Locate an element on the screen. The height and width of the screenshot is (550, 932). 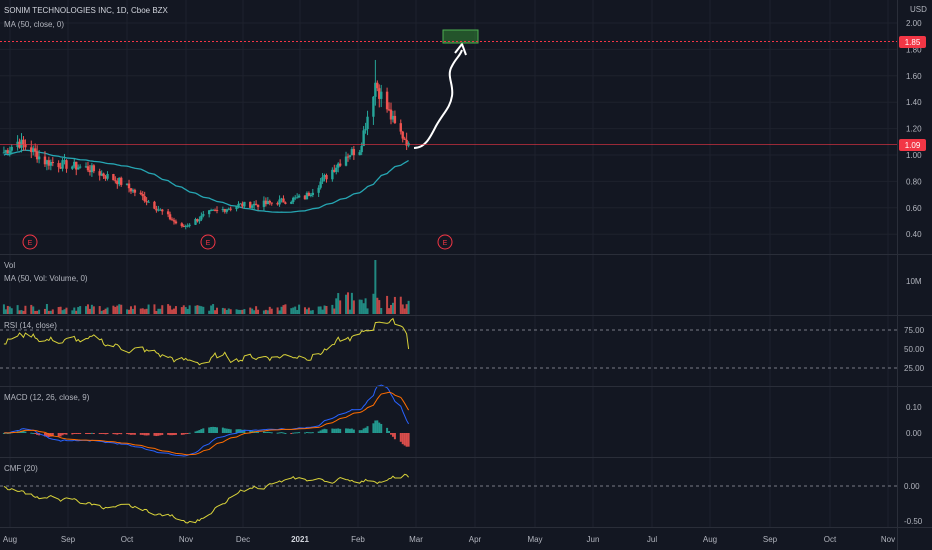
volume-title: Vol is located at coordinates (9, 265).